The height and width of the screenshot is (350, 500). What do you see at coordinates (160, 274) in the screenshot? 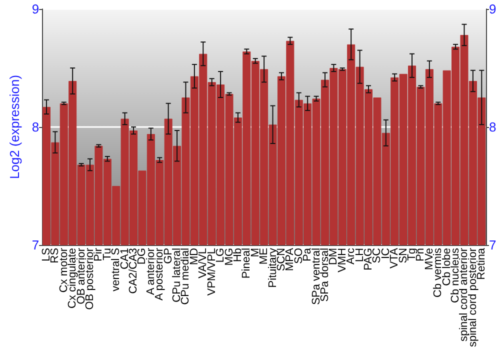
I see `x-tick-label: A posterior` at bounding box center [160, 274].